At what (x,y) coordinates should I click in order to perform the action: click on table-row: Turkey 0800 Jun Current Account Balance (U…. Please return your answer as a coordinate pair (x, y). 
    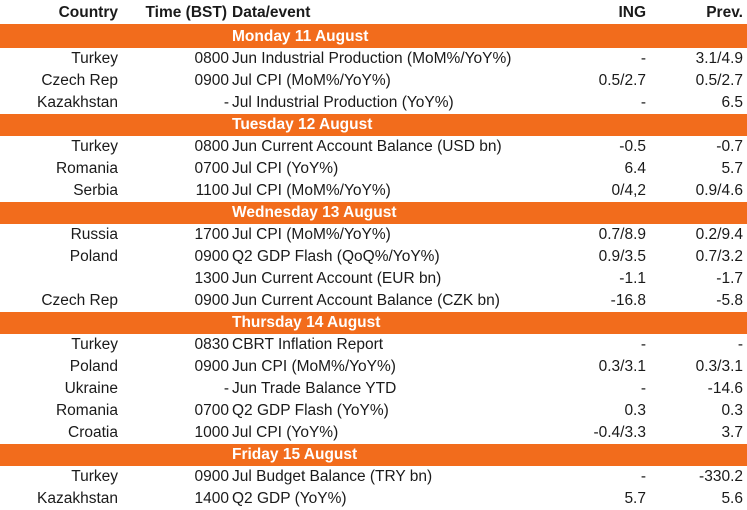
    Looking at the image, I should click on (373, 147).